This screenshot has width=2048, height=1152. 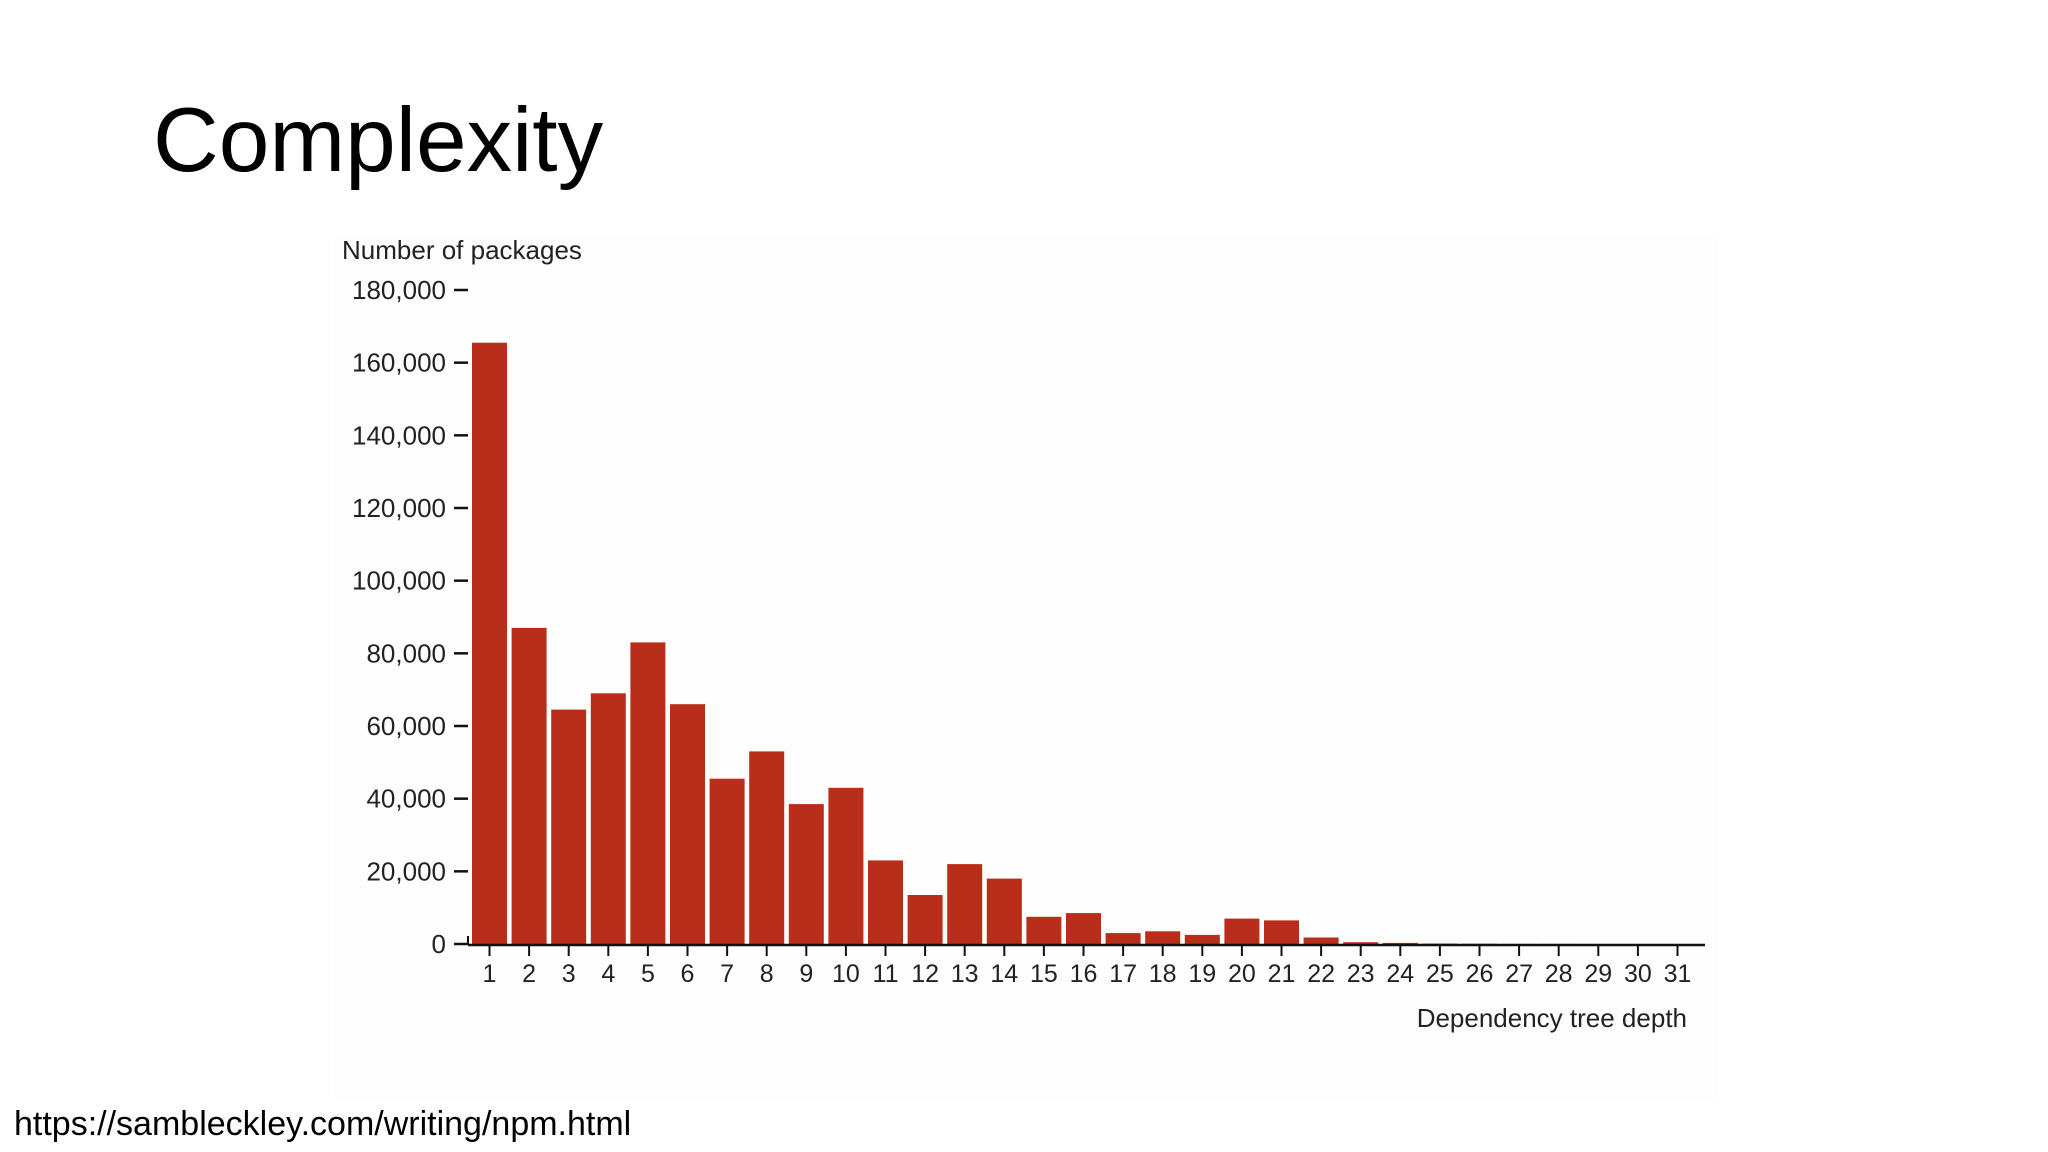 What do you see at coordinates (406, 871) in the screenshot?
I see `y-tick-label: 20,000` at bounding box center [406, 871].